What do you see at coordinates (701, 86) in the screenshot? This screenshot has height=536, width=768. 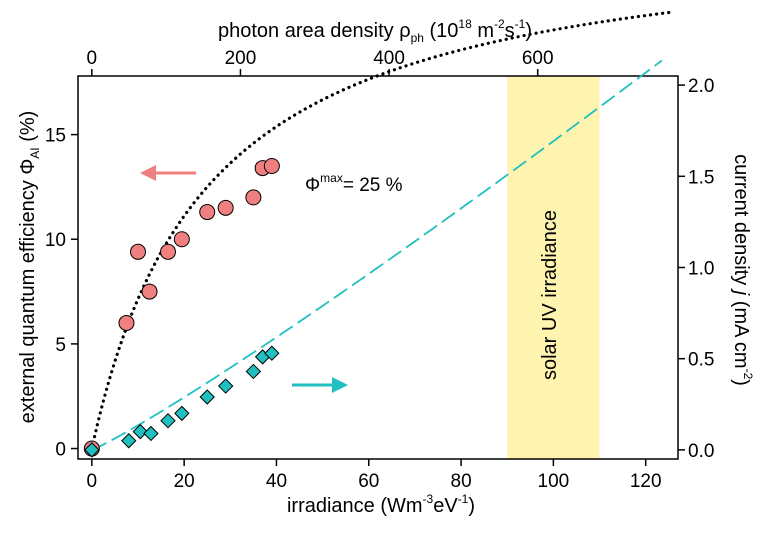 I see `y-right-tick-label: 2.0` at bounding box center [701, 86].